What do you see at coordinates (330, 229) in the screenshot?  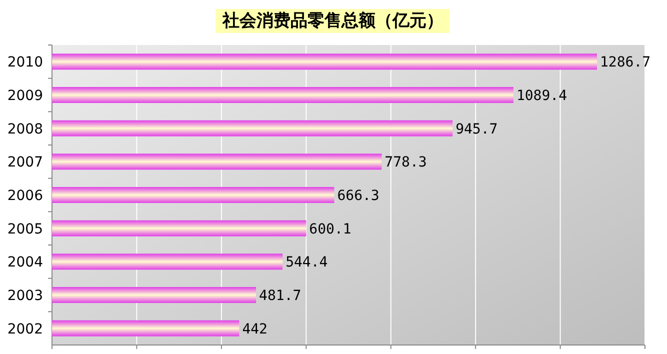 I see `data-label: 600.1` at bounding box center [330, 229].